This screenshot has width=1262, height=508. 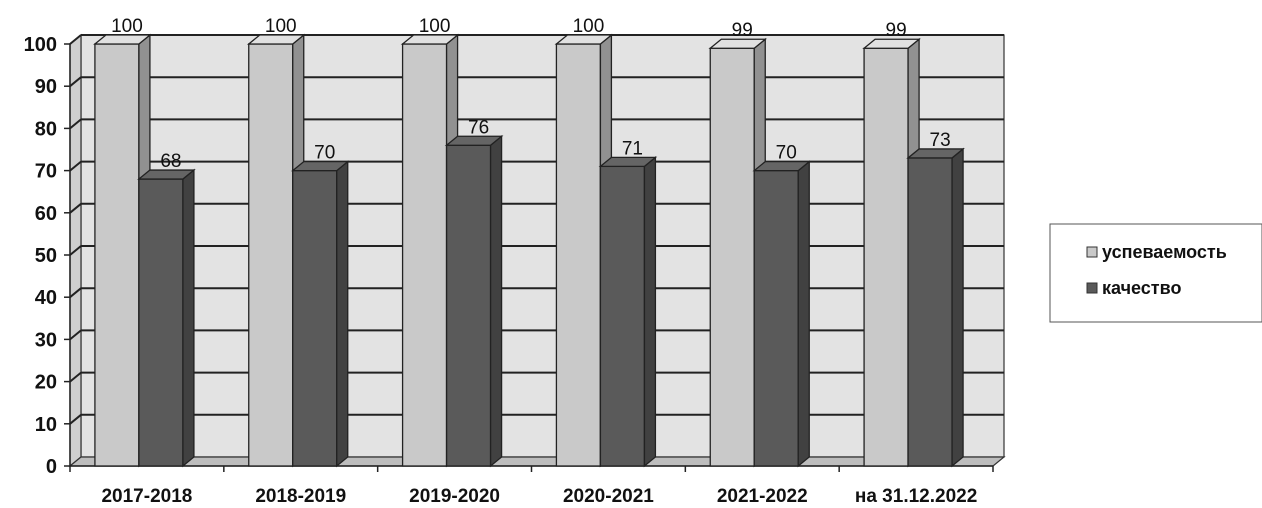 What do you see at coordinates (608, 496) in the screenshot?
I see `x-tick-label: 2020-2021` at bounding box center [608, 496].